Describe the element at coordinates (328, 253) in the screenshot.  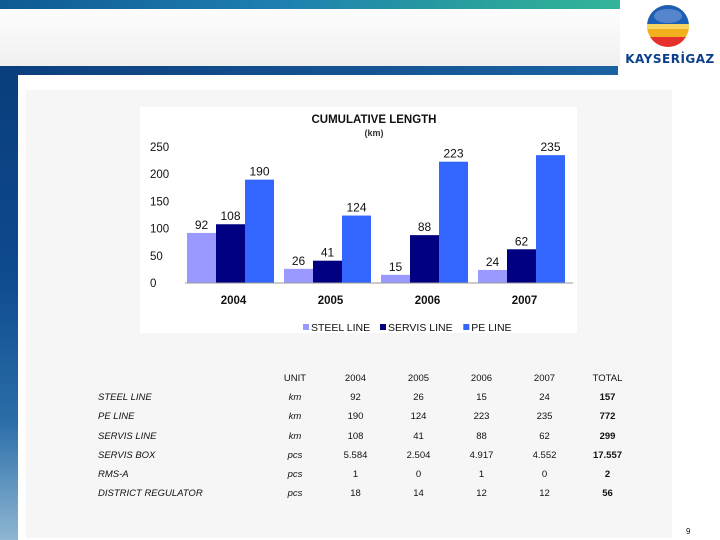
I see `data-label: 41` at that location.